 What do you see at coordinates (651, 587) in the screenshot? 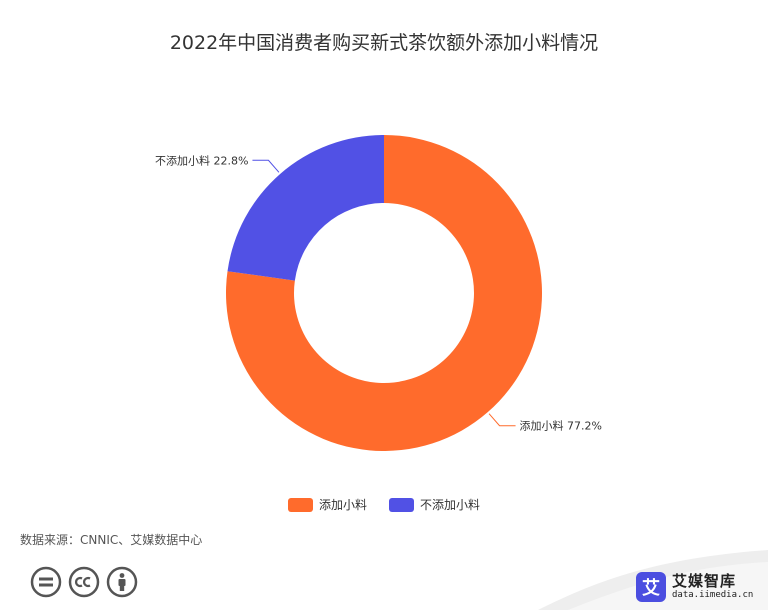
I see `brand-logo: 艾` at bounding box center [651, 587].